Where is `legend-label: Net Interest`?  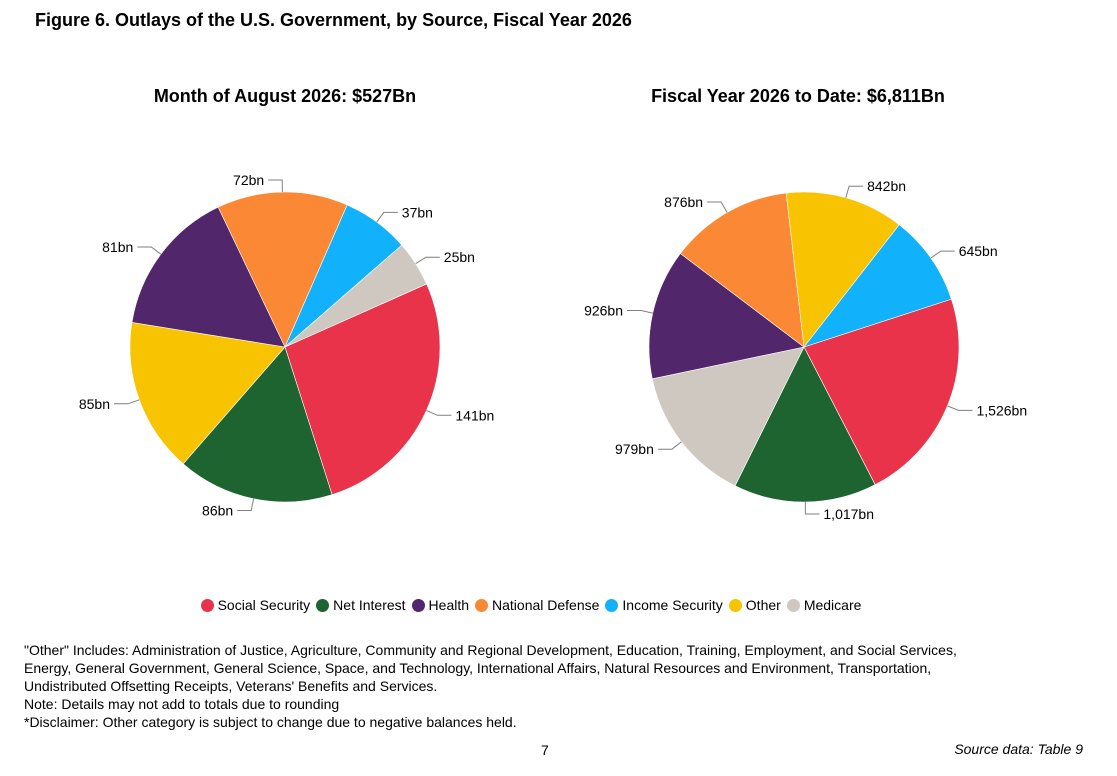
legend-label: Net Interest is located at coordinates (369, 605).